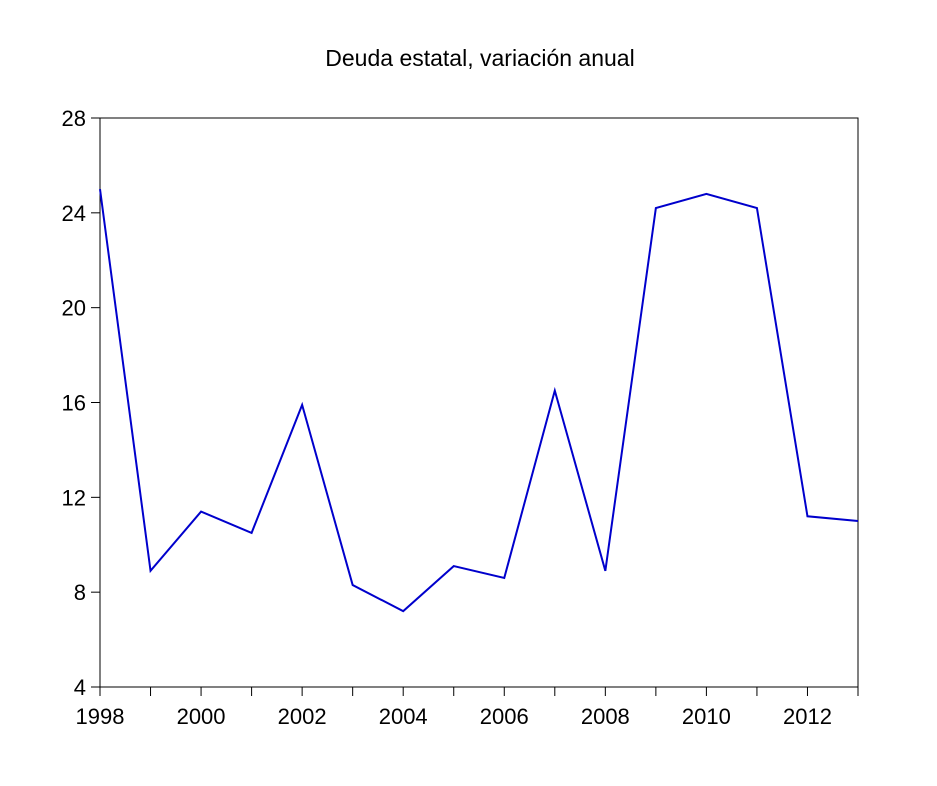  I want to click on y-tick-label: 20, so click(74, 308).